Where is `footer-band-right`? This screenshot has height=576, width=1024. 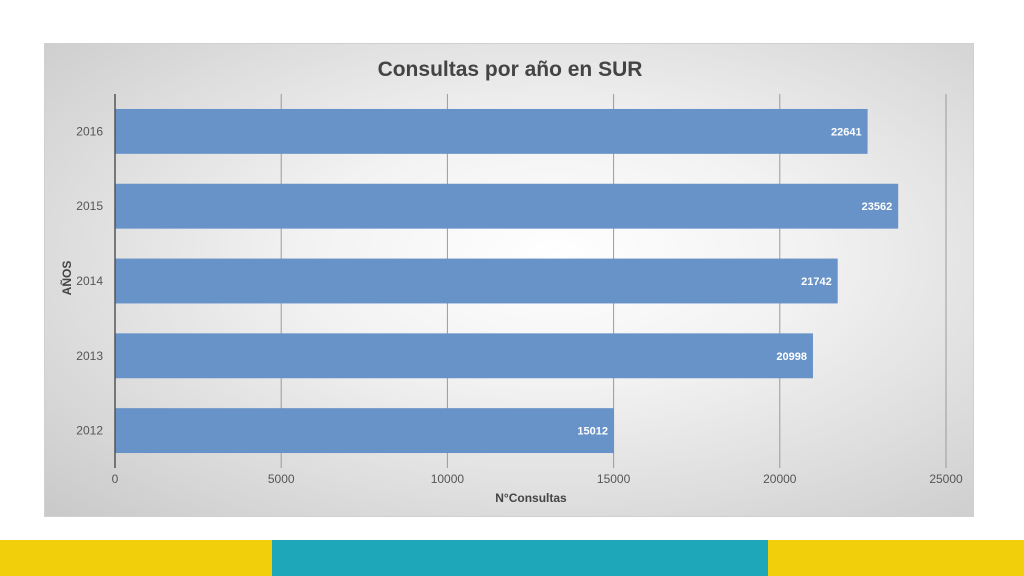 footer-band-right is located at coordinates (896, 558).